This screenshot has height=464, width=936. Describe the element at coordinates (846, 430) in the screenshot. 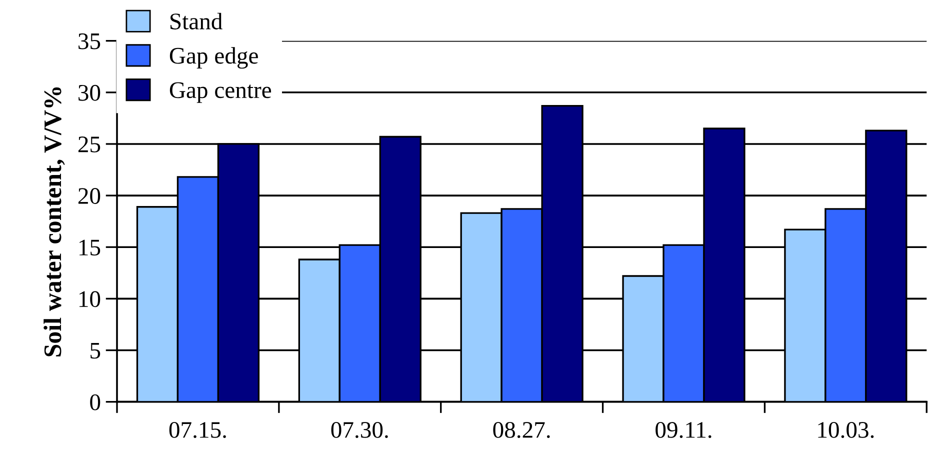

I see `x-tick-label: 10.03.` at that location.